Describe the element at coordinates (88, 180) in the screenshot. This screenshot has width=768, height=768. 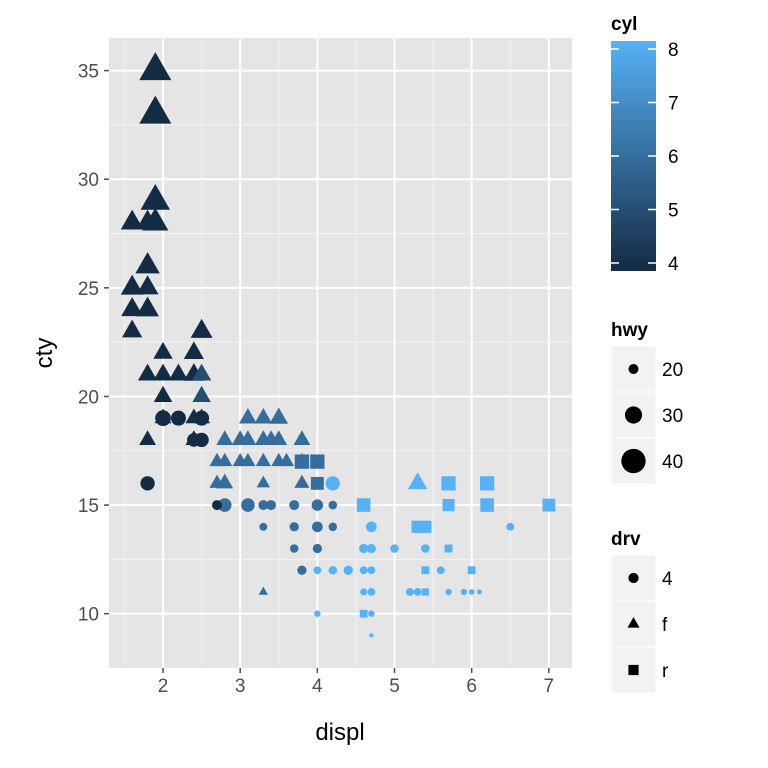
I see `y-tick-label: 30` at that location.